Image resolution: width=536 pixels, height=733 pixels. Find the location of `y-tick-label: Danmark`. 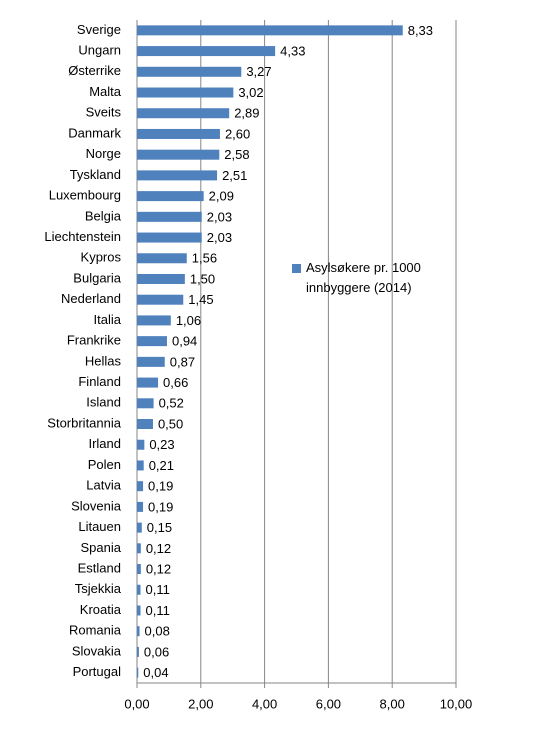

y-tick-label: Danmark is located at coordinates (94, 132).